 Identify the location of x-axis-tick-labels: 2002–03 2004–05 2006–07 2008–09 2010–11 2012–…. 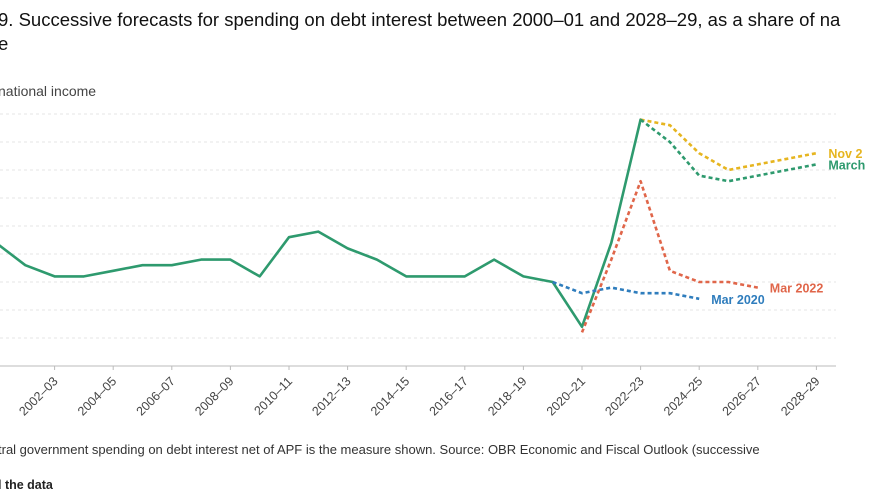
(411, 392).